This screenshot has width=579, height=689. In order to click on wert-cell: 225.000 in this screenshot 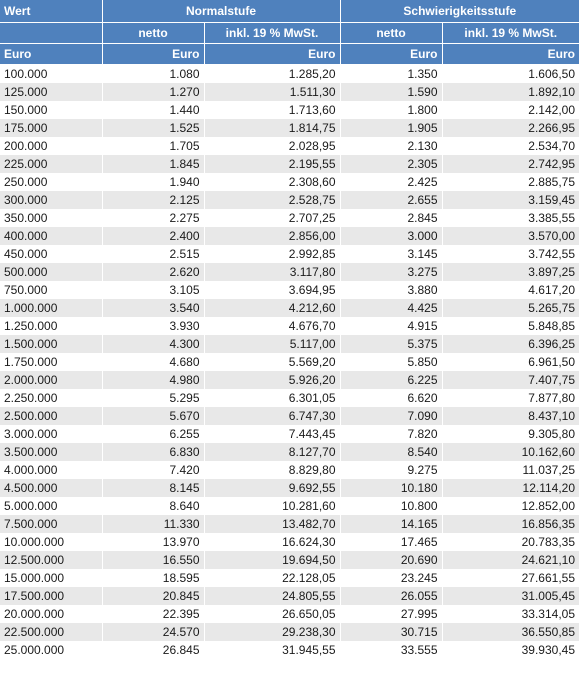, I will do `click(51, 164)`.